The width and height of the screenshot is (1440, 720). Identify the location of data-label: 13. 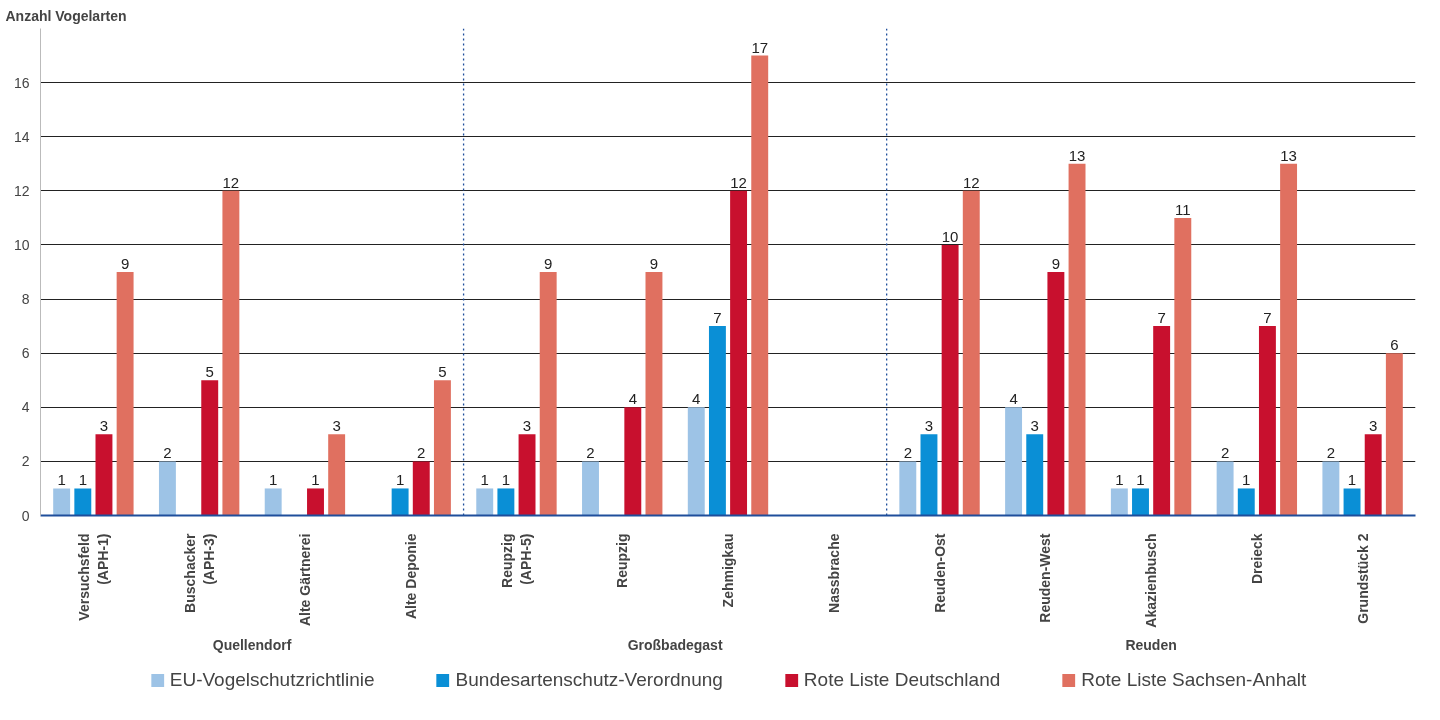
(1077, 155).